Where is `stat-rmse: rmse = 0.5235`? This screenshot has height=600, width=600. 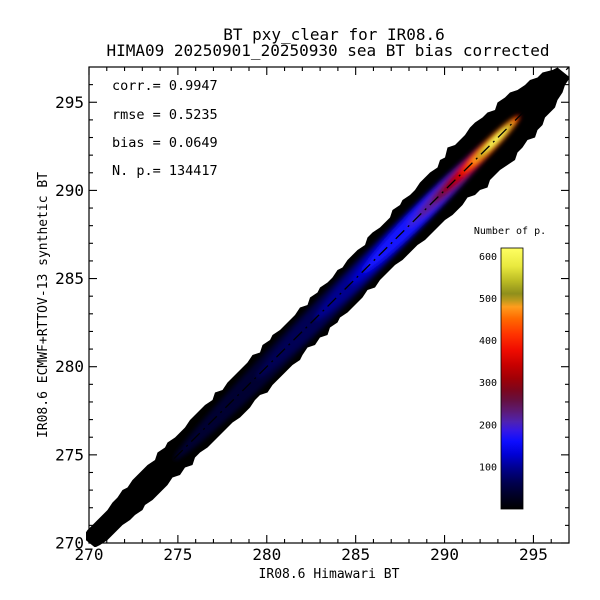
stat-rmse: rmse = 0.5235 is located at coordinates (165, 115).